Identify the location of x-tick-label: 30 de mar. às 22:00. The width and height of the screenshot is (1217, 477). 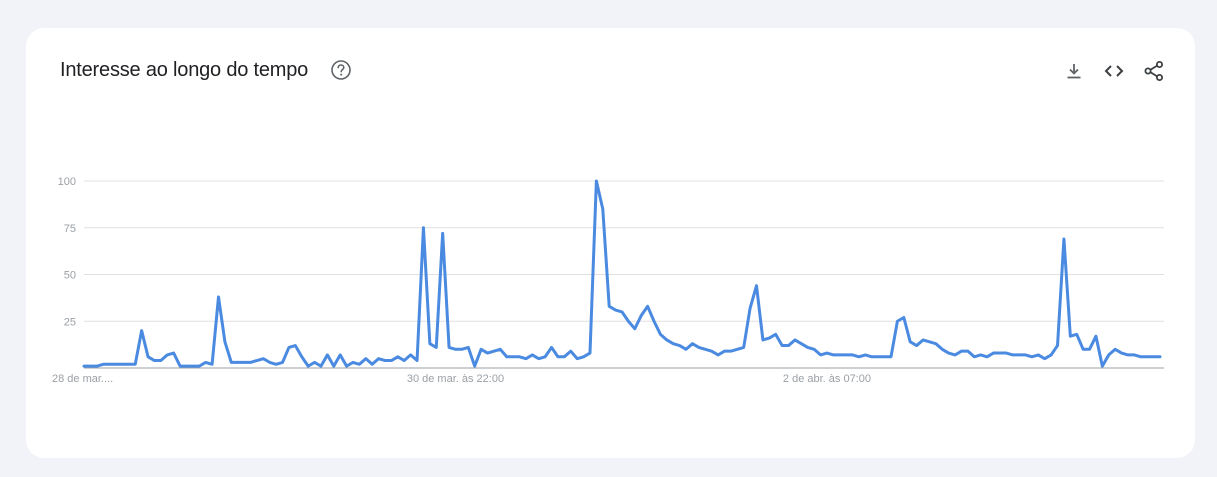
(455, 379).